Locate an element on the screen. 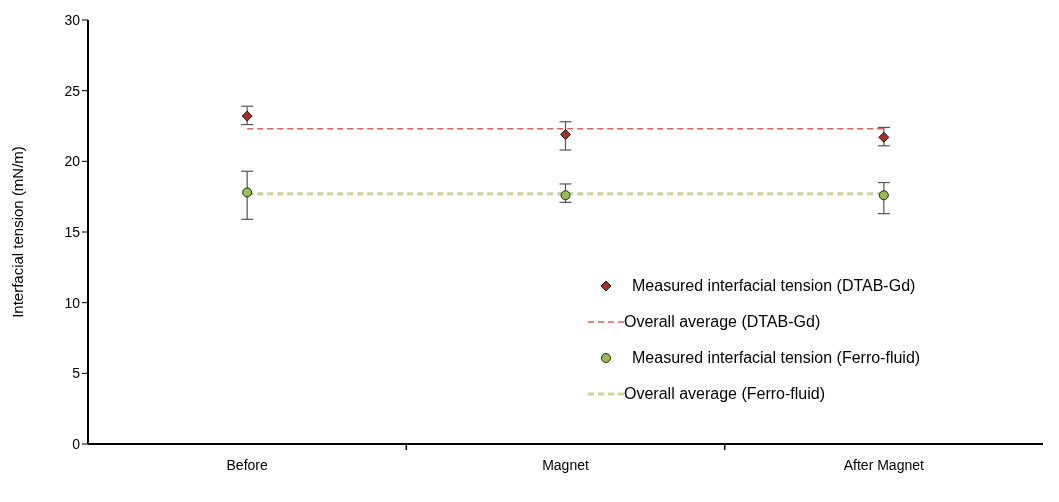 This screenshot has width=1059, height=502. y-tick-label: 20 is located at coordinates (72, 161).